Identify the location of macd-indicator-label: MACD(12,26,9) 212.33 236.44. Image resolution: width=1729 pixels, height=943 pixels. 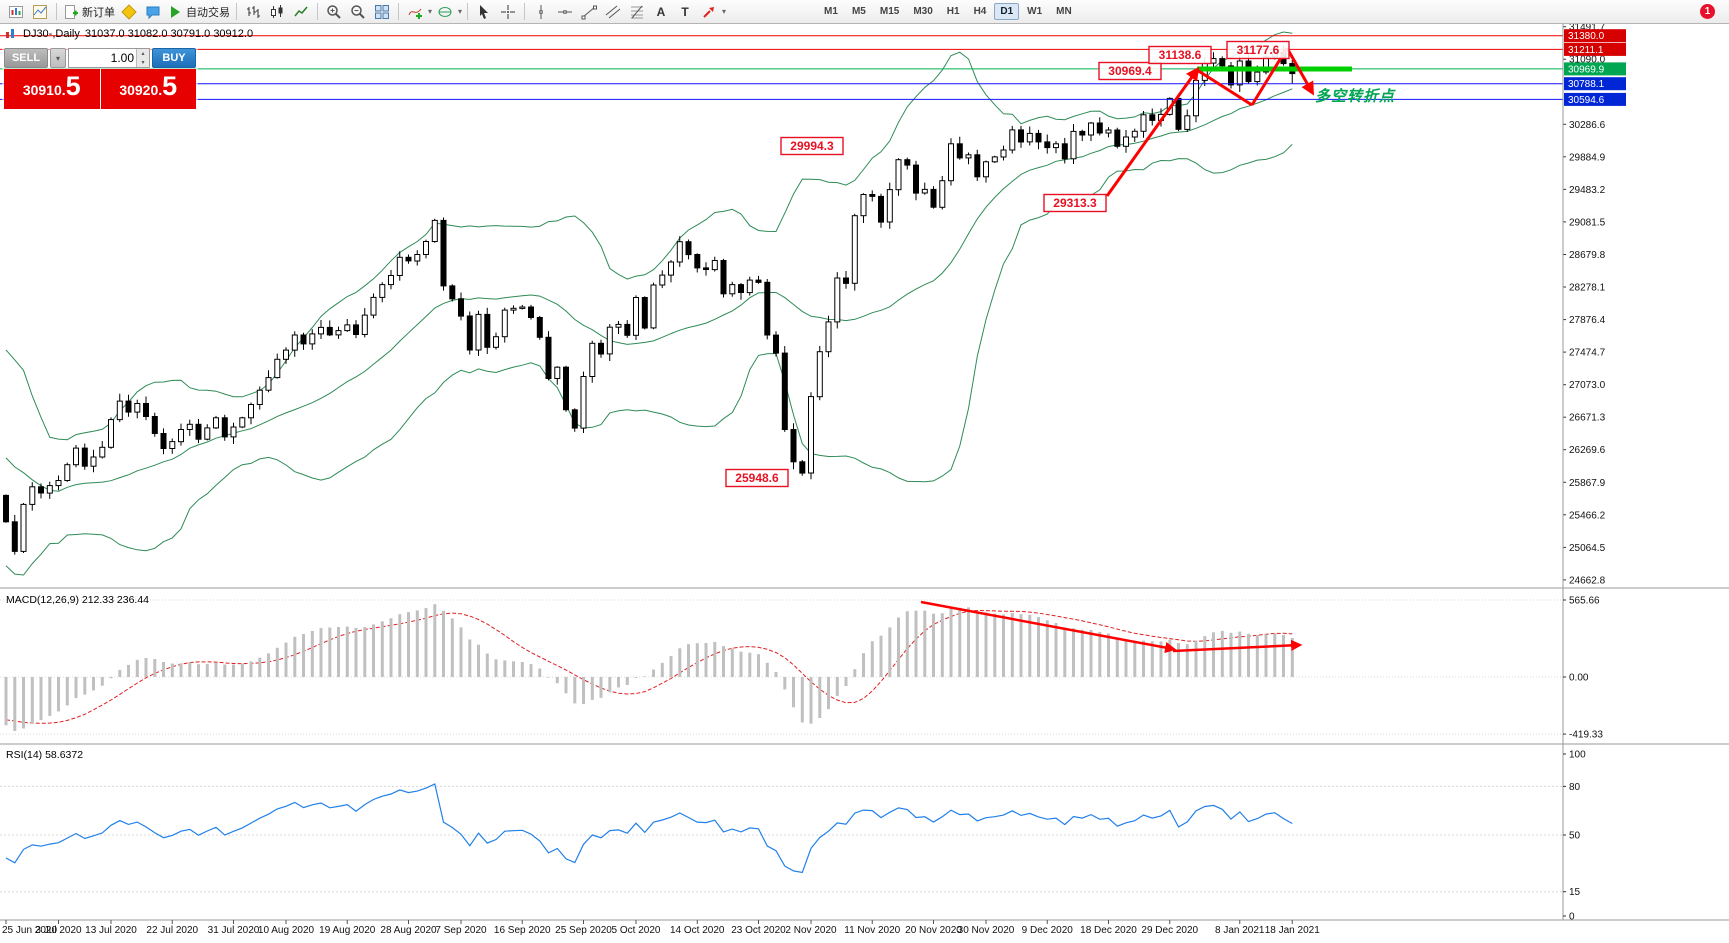
(77, 600).